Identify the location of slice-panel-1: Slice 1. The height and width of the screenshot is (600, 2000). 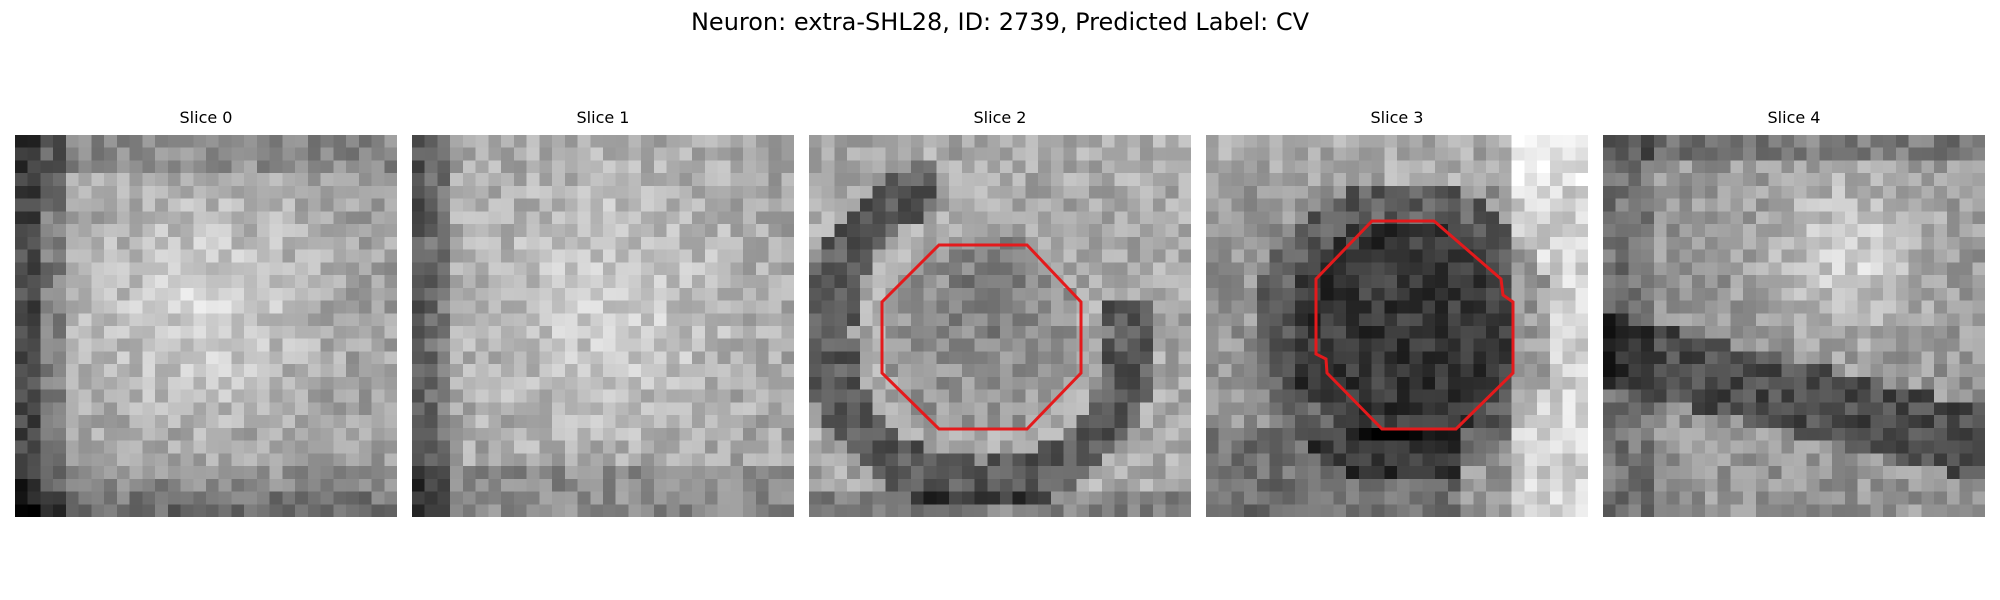
(603, 312).